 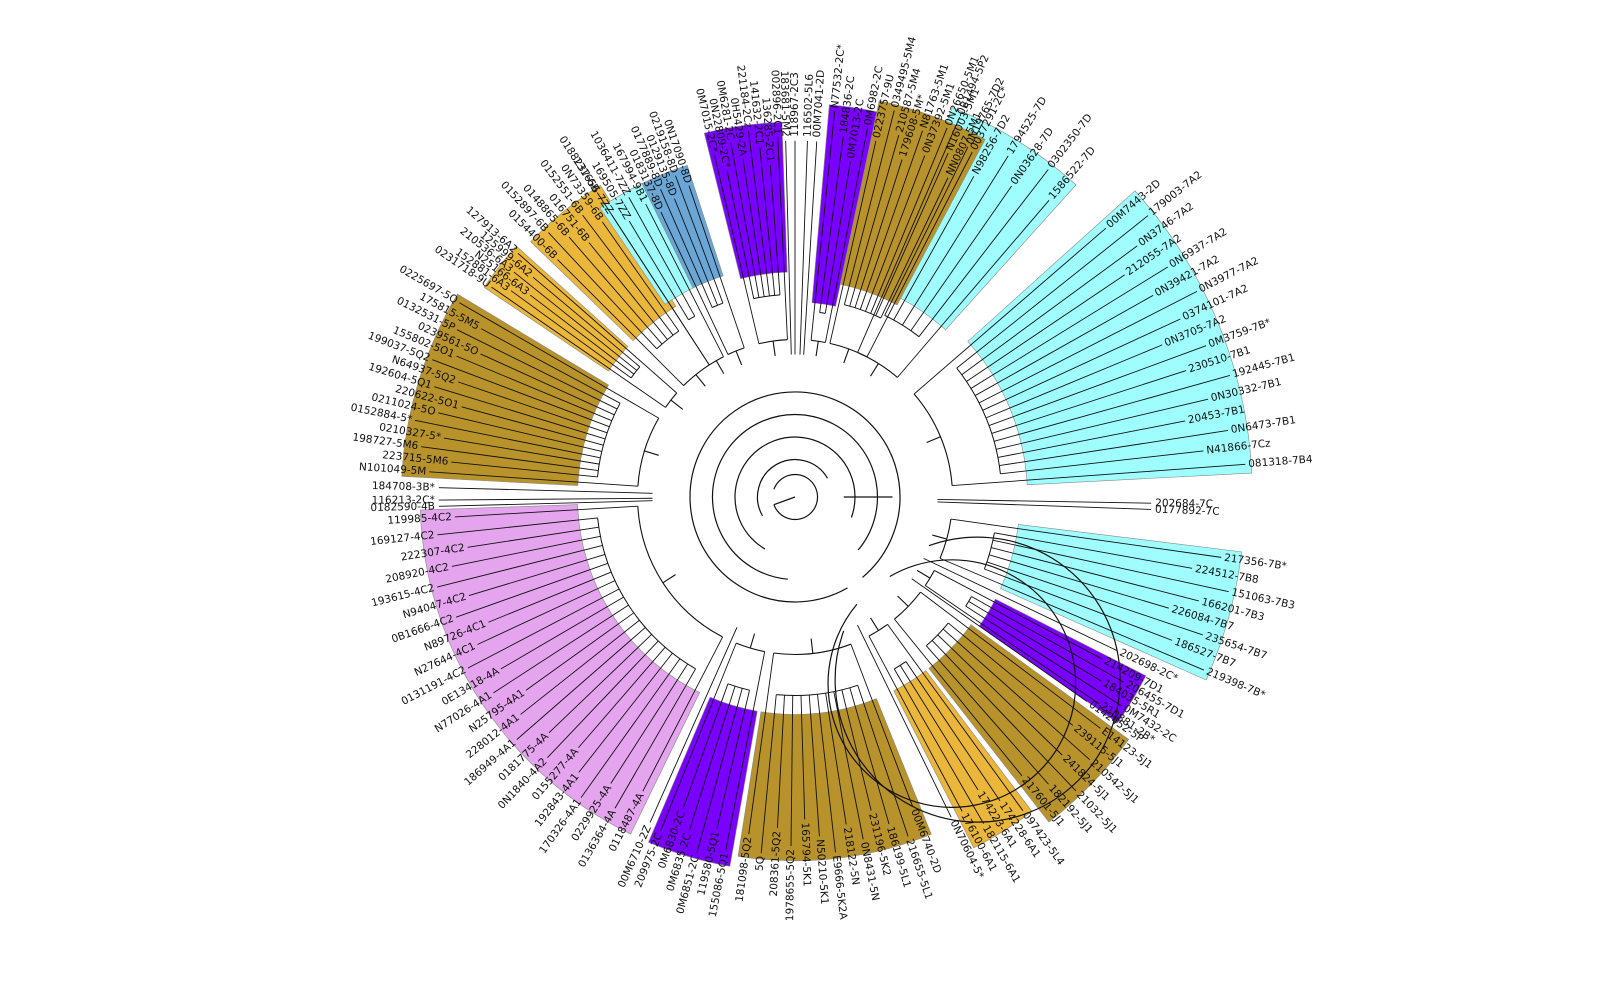 I want to click on tip-label: 219398-7B*, so click(x=1235, y=684).